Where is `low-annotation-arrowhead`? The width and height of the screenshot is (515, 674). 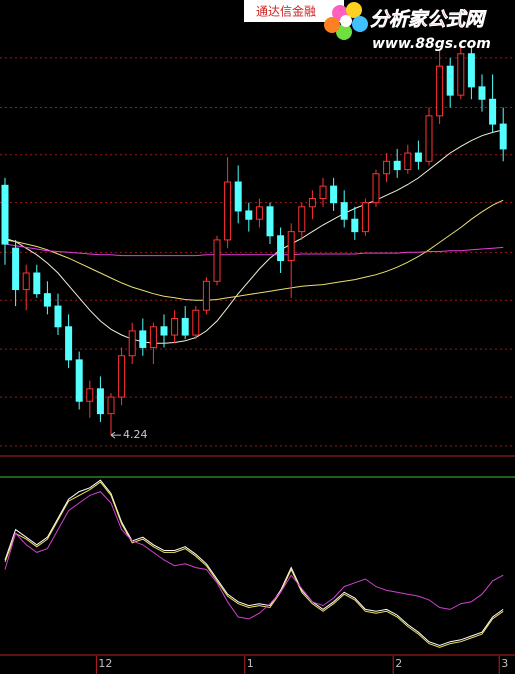
low-annotation-arrowhead is located at coordinates (113, 435).